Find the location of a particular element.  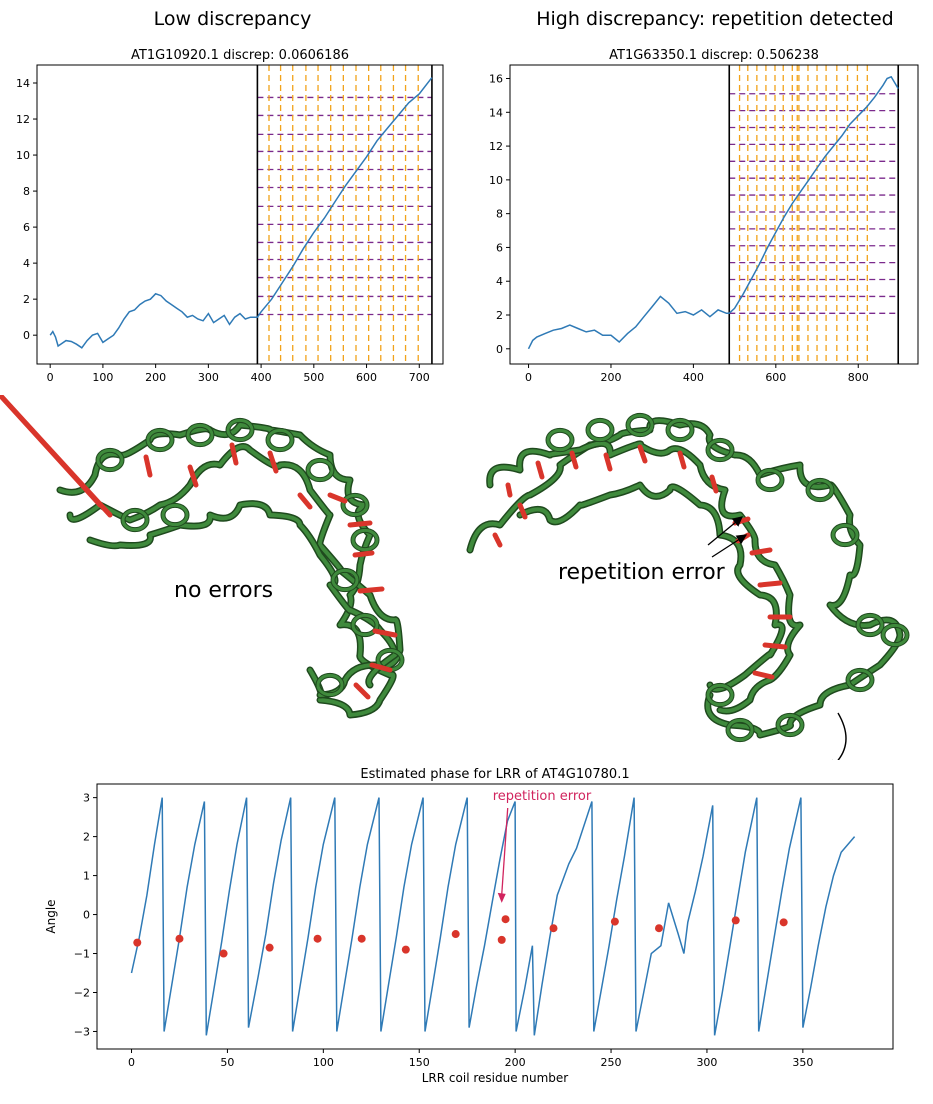

x-tick-label: 250 is located at coordinates (611, 1062).